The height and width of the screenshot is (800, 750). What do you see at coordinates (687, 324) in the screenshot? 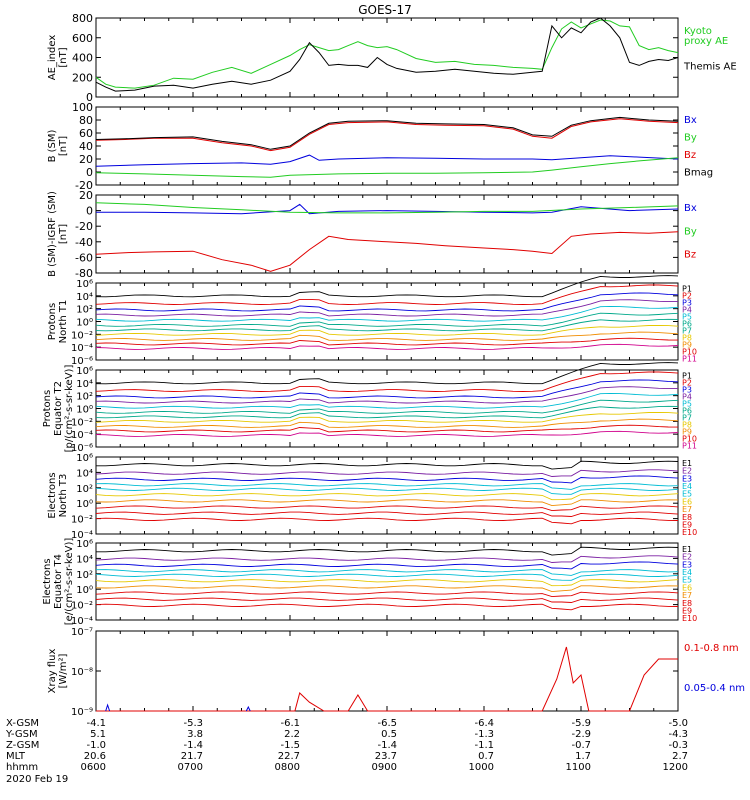
I see `pn-legend-entry: P6` at bounding box center [687, 324].